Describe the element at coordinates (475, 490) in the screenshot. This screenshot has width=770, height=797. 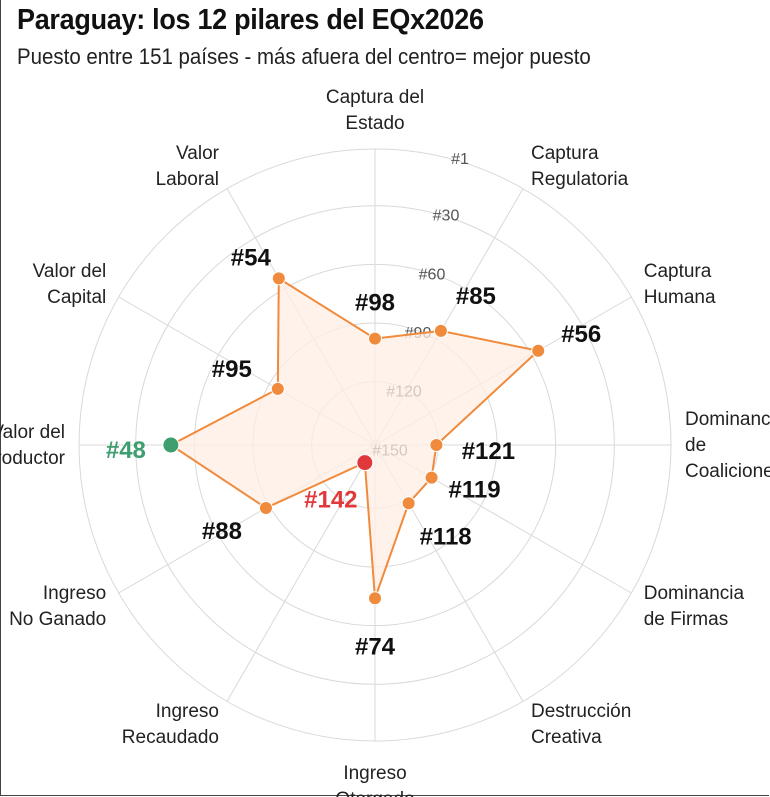
I see `value-label: #119` at that location.